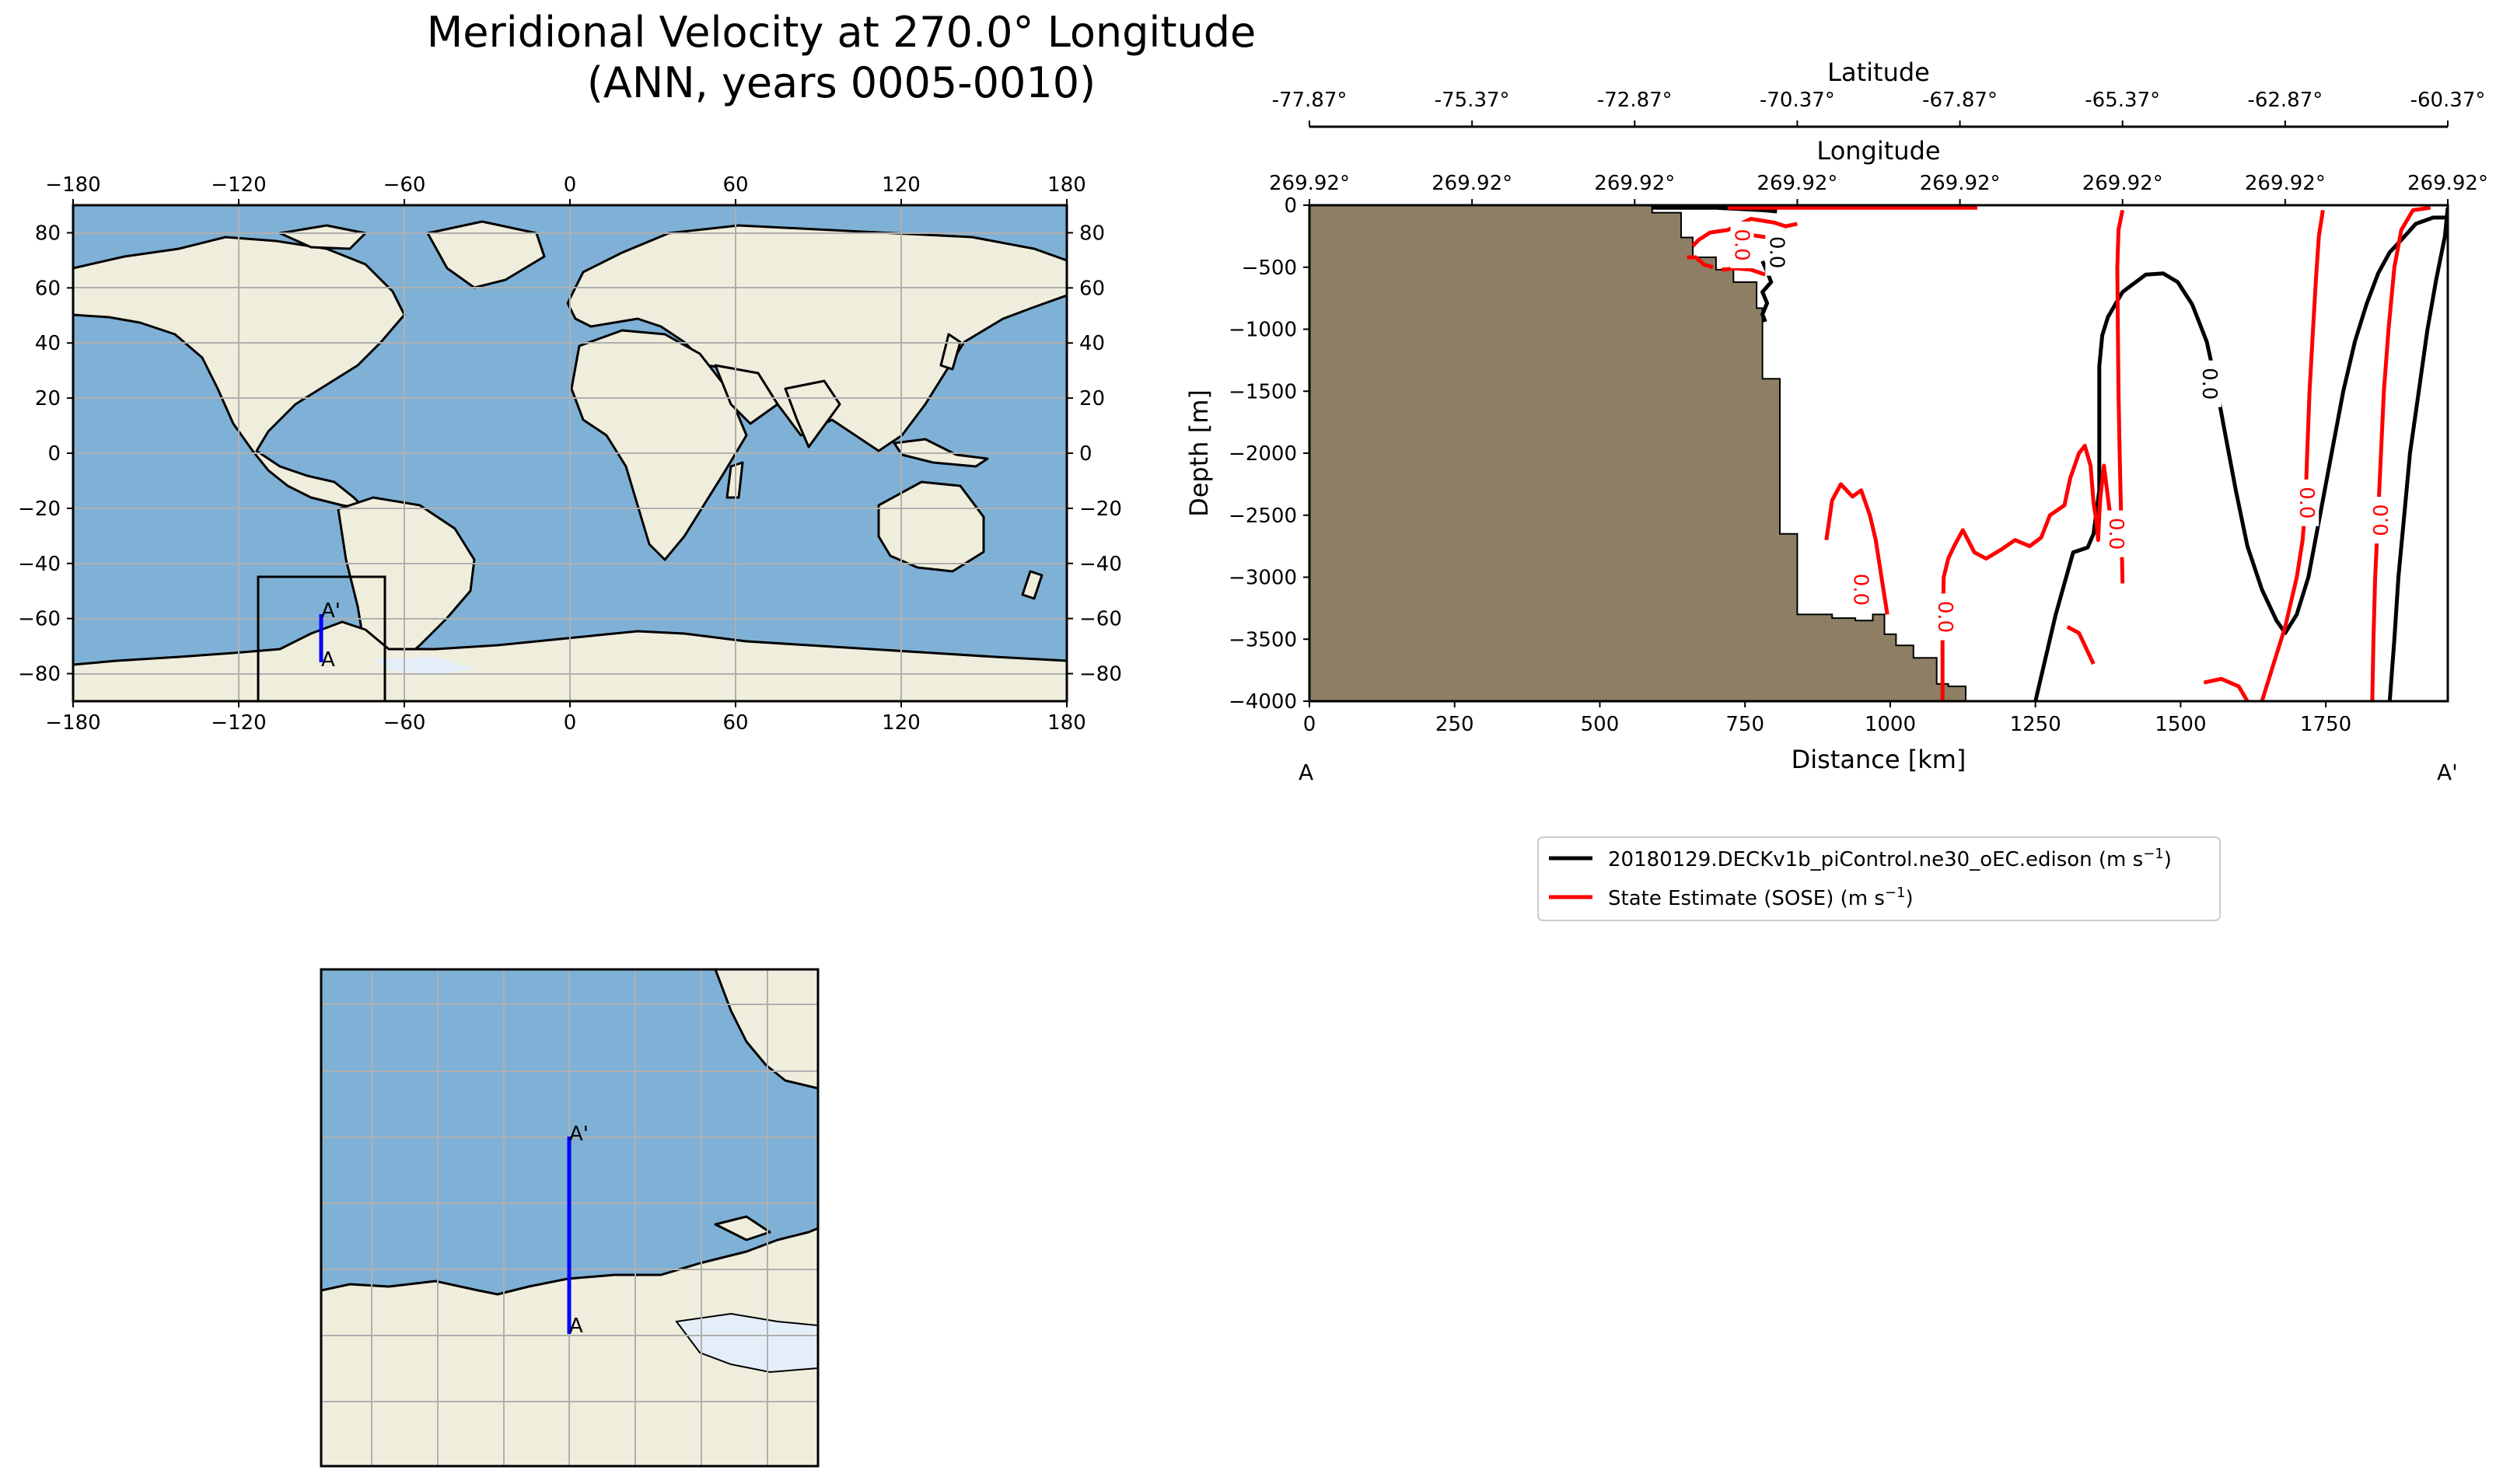 The height and width of the screenshot is (1484, 2496). Describe the element at coordinates (570, 723) in the screenshot. I see `global-xtick-bottom-label-3: 0` at that location.